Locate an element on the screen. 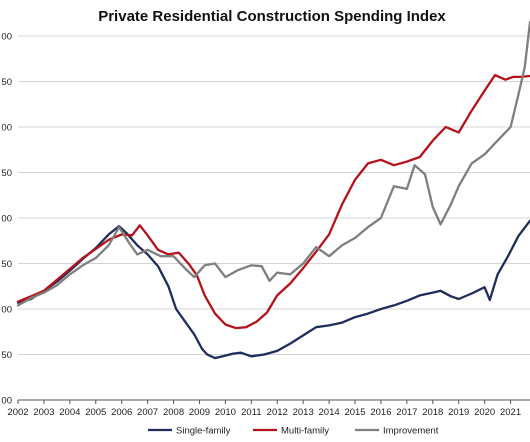  x-tick-label: 2015 is located at coordinates (354, 412).